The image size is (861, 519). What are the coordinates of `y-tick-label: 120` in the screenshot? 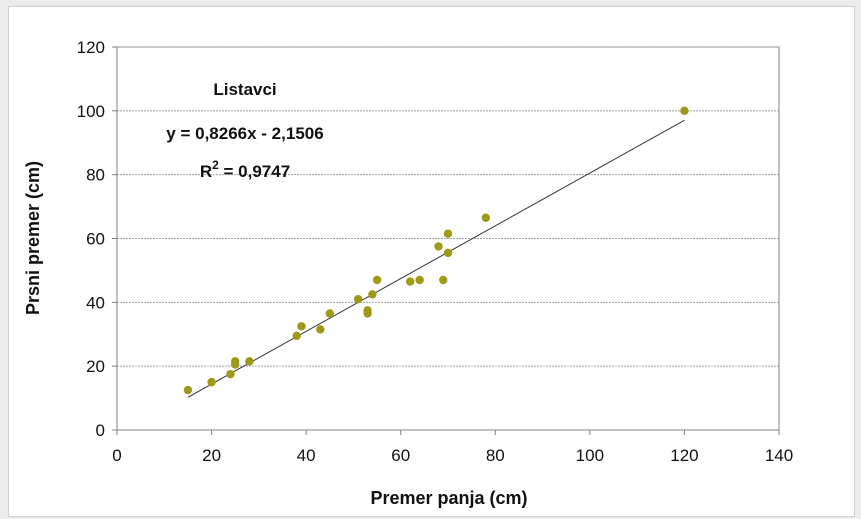 It's located at (91, 47).